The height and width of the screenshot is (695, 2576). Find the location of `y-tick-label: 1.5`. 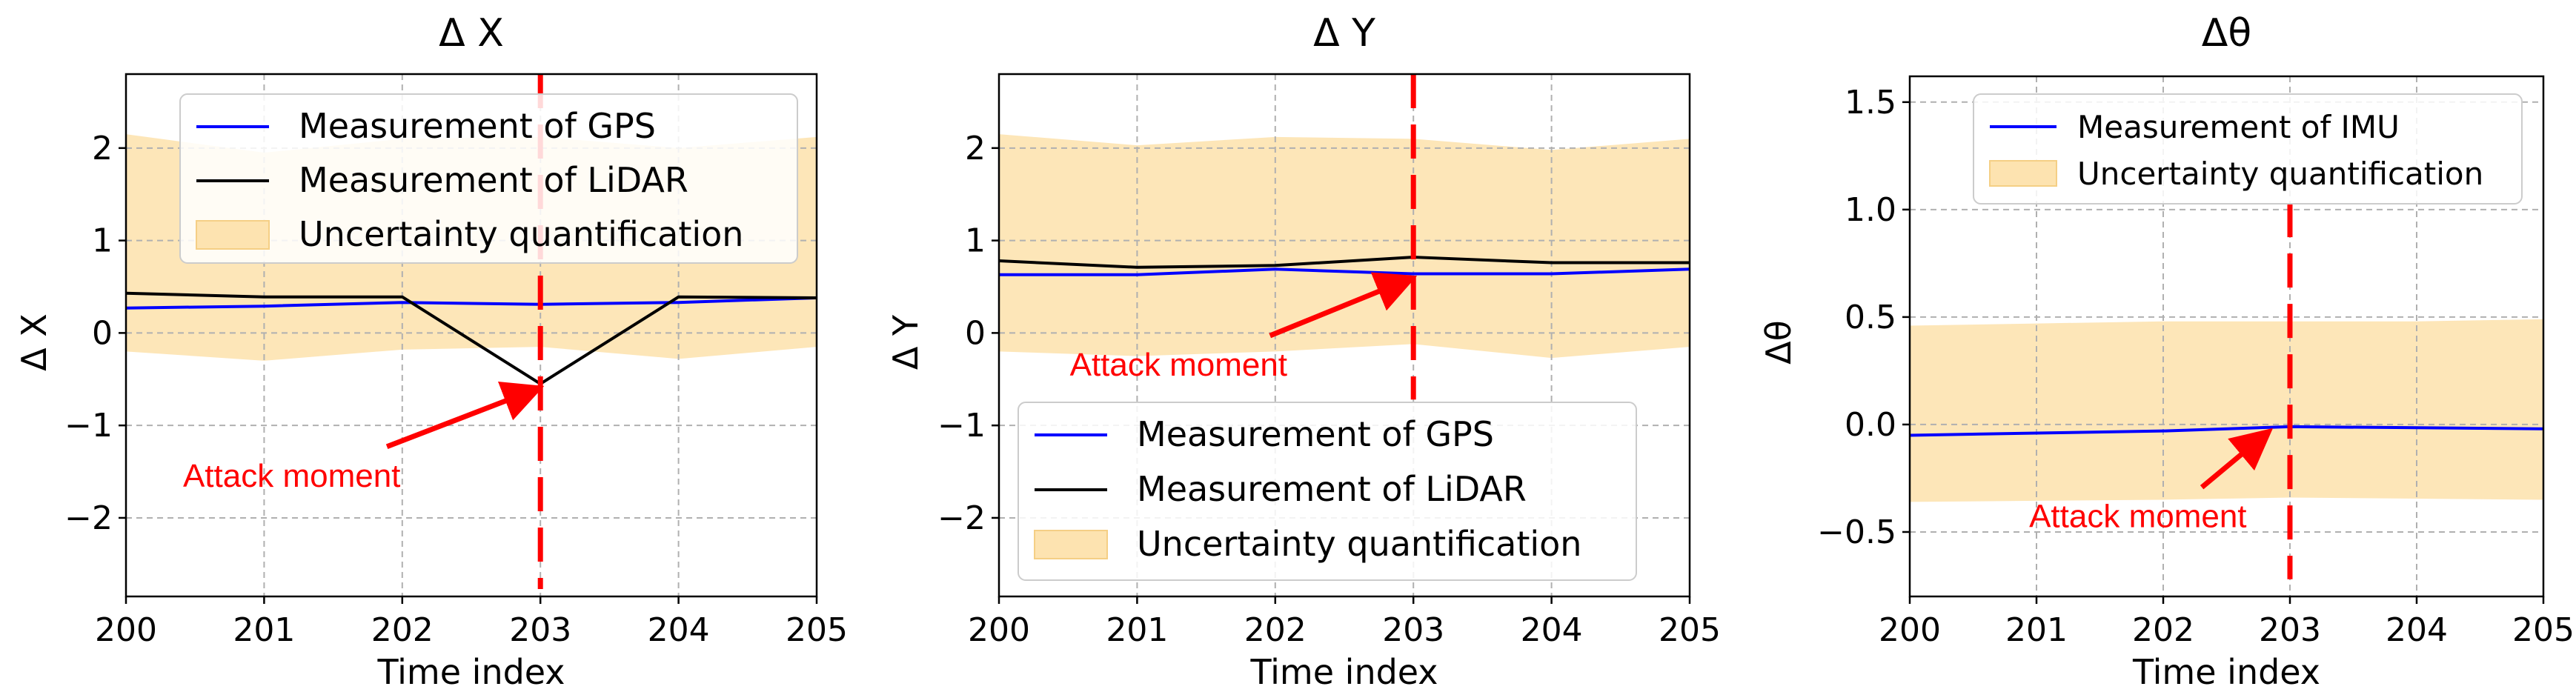

y-tick-label: 1.5 is located at coordinates (1870, 103).